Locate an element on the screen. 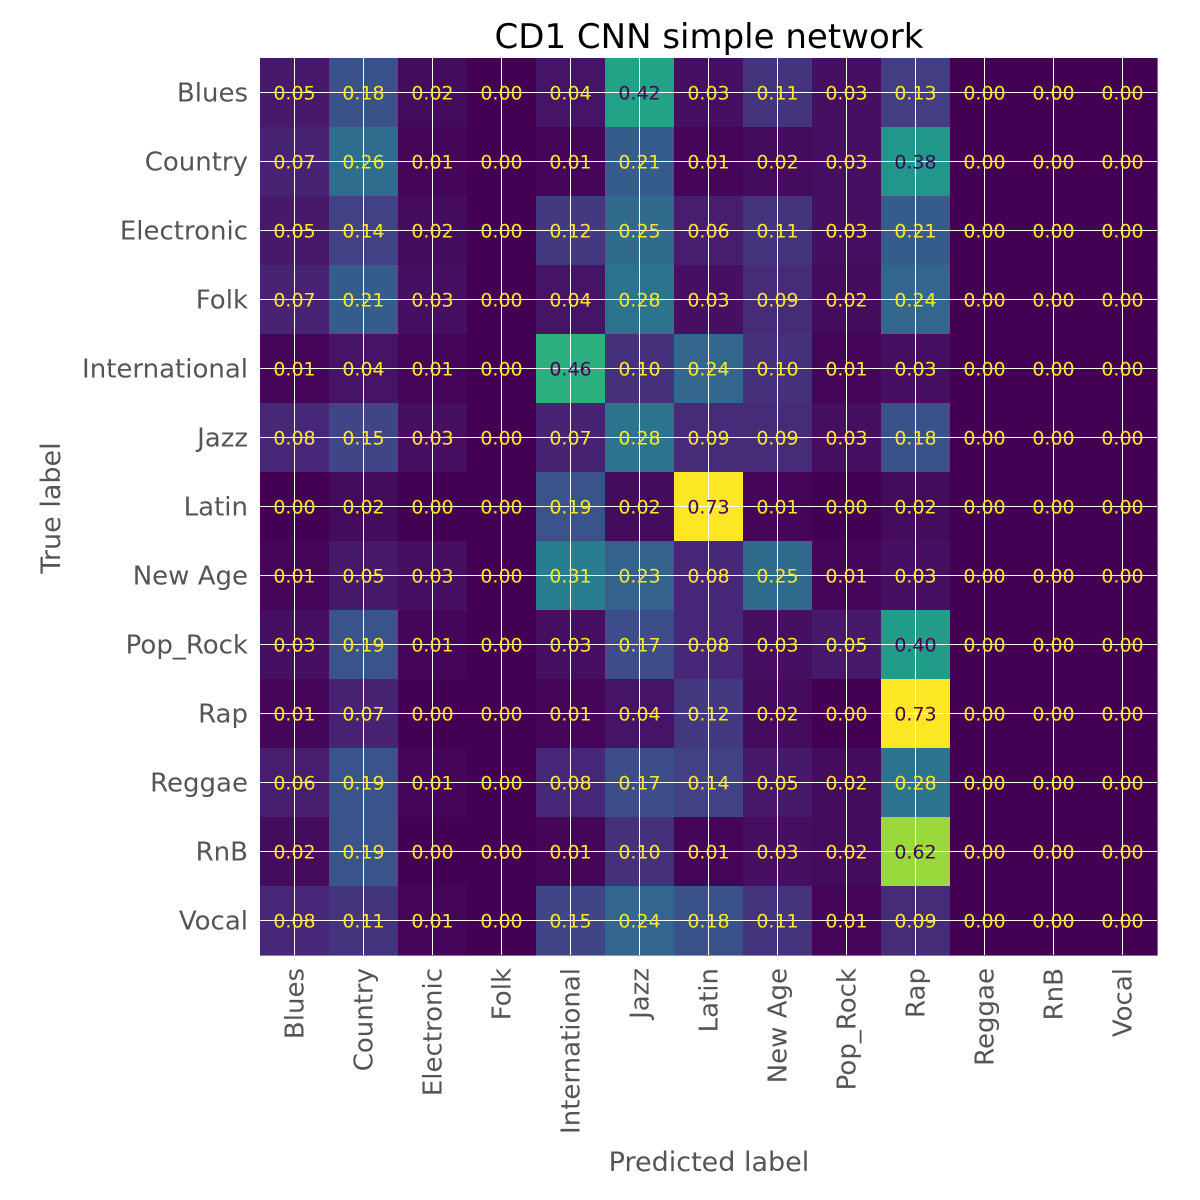  y-tick-label: Rap is located at coordinates (223, 715).